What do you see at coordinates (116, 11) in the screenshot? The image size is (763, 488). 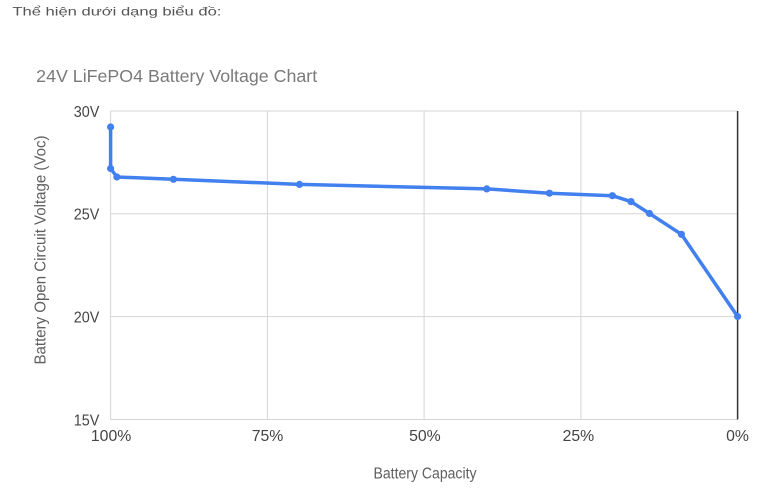 I see `svg-text: Thể hiện dưới dạng biểu đồ:` at bounding box center [116, 11].